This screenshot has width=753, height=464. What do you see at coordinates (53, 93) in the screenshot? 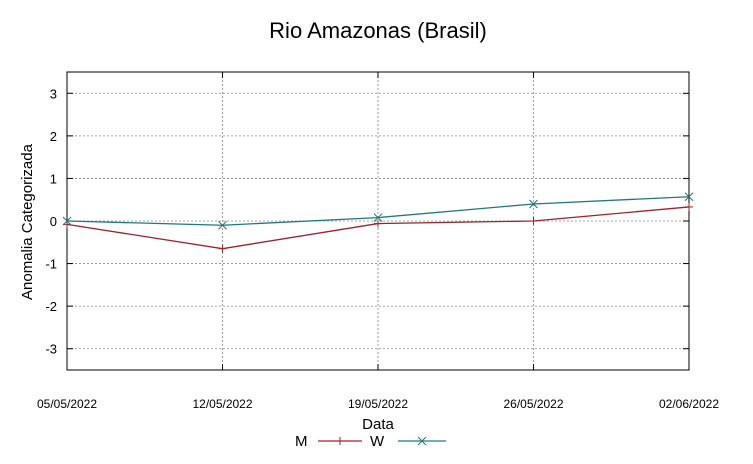
I see `y-tick-label: 3` at bounding box center [53, 93].